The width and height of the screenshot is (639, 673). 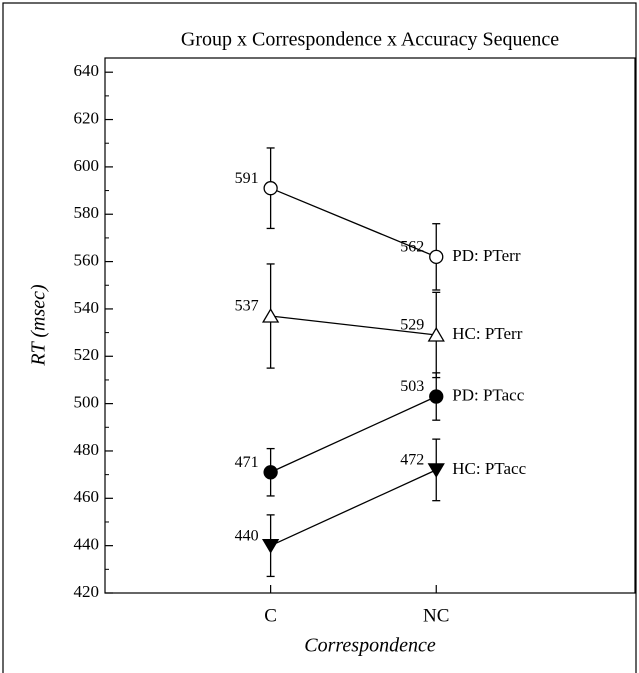 I want to click on value-label: 471, so click(x=247, y=462).